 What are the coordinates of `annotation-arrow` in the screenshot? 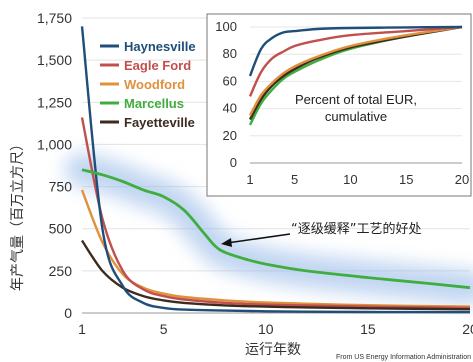 It's located at (258, 238).